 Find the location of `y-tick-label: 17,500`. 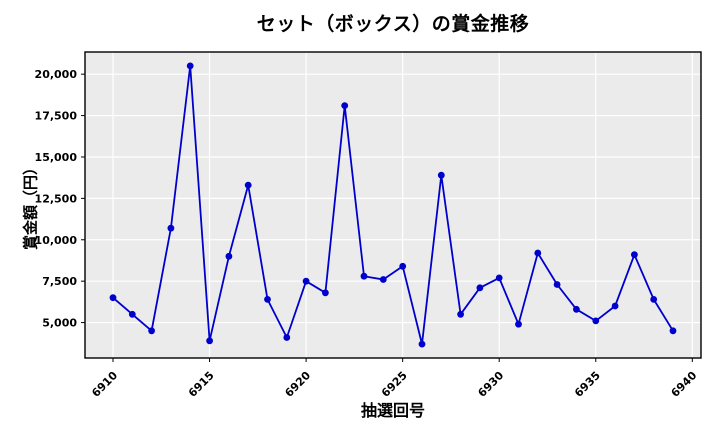

y-tick-label: 17,500 is located at coordinates (56, 116).